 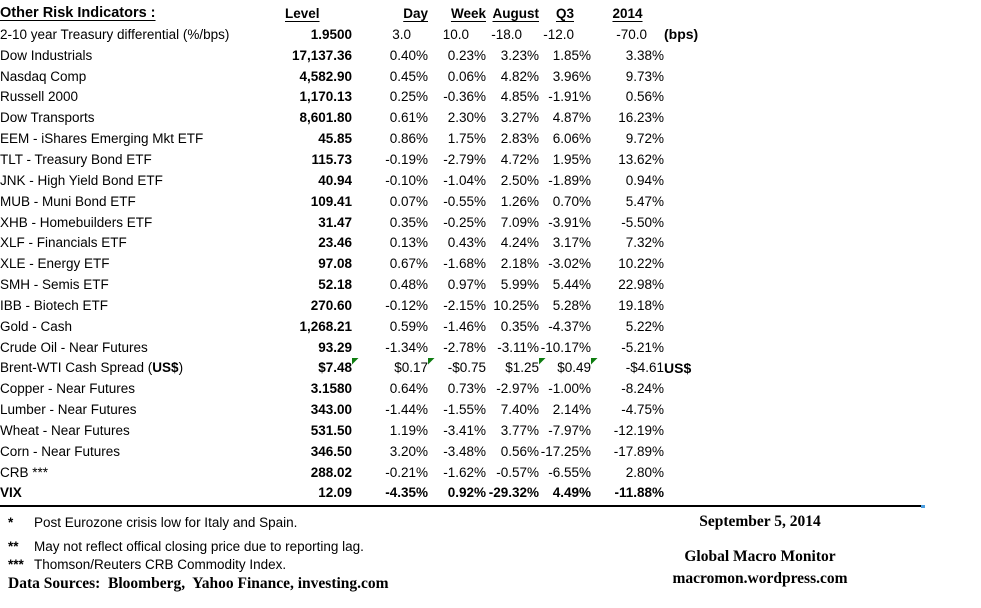 What do you see at coordinates (642, 410) in the screenshot?
I see `cell-y2014: -4.75%` at bounding box center [642, 410].